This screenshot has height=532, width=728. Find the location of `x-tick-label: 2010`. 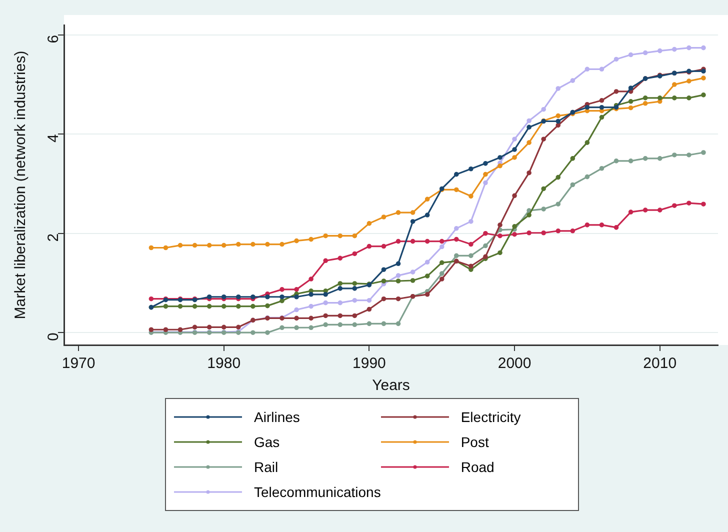

x-tick-label: 2010 is located at coordinates (660, 363).